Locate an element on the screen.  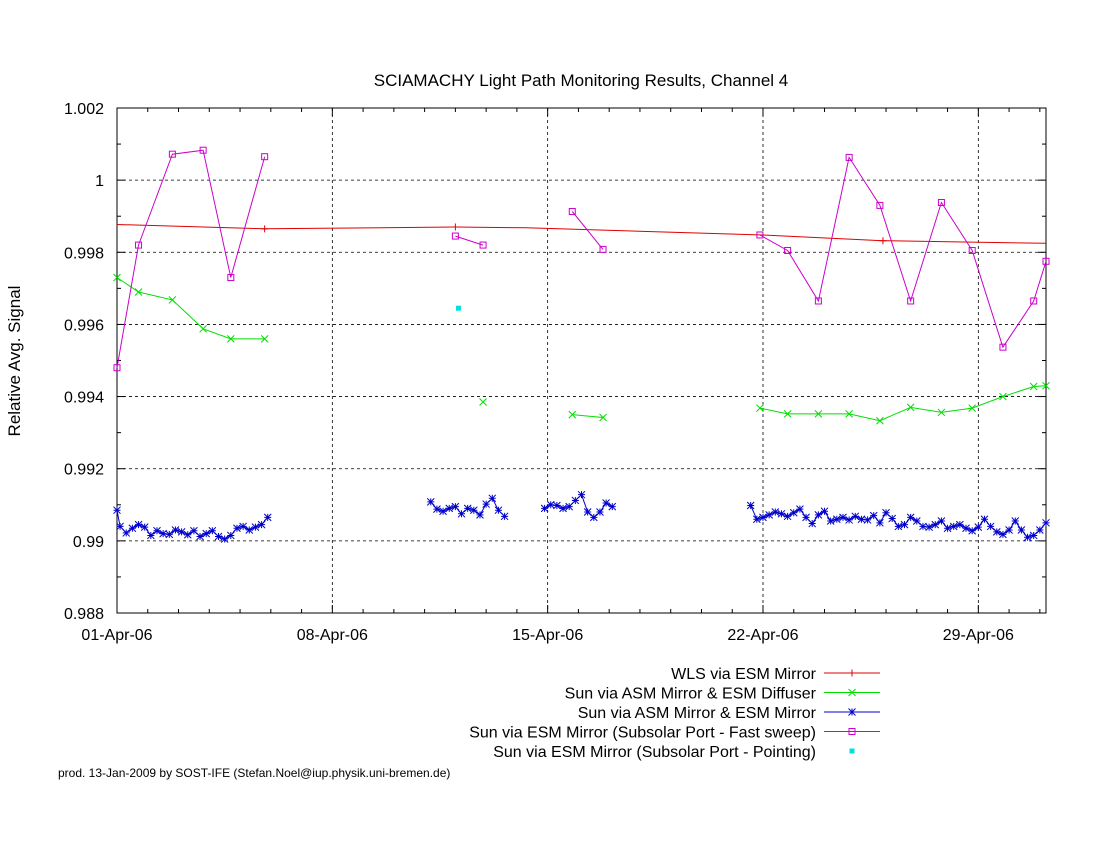
y-tick-label: 0.99 is located at coordinates (88, 542).